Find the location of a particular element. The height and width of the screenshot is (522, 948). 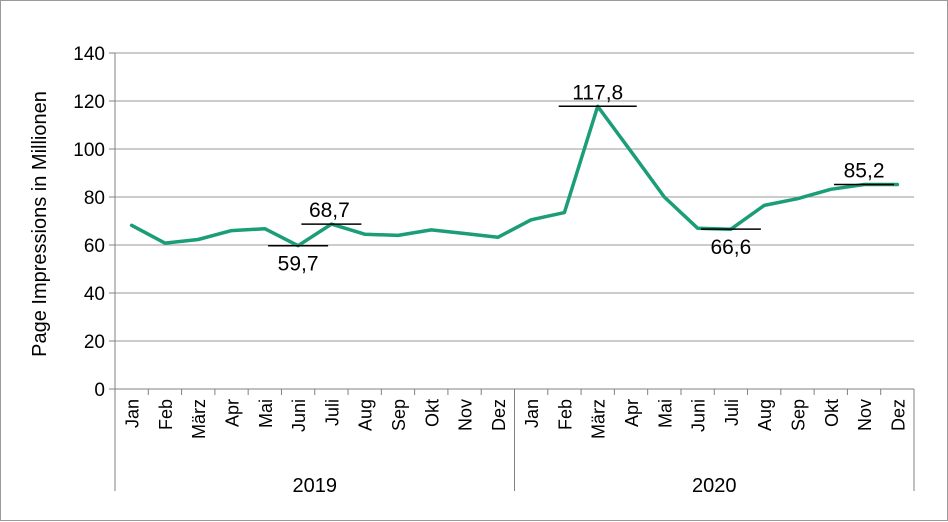

data-label: 117,8 is located at coordinates (597, 92).